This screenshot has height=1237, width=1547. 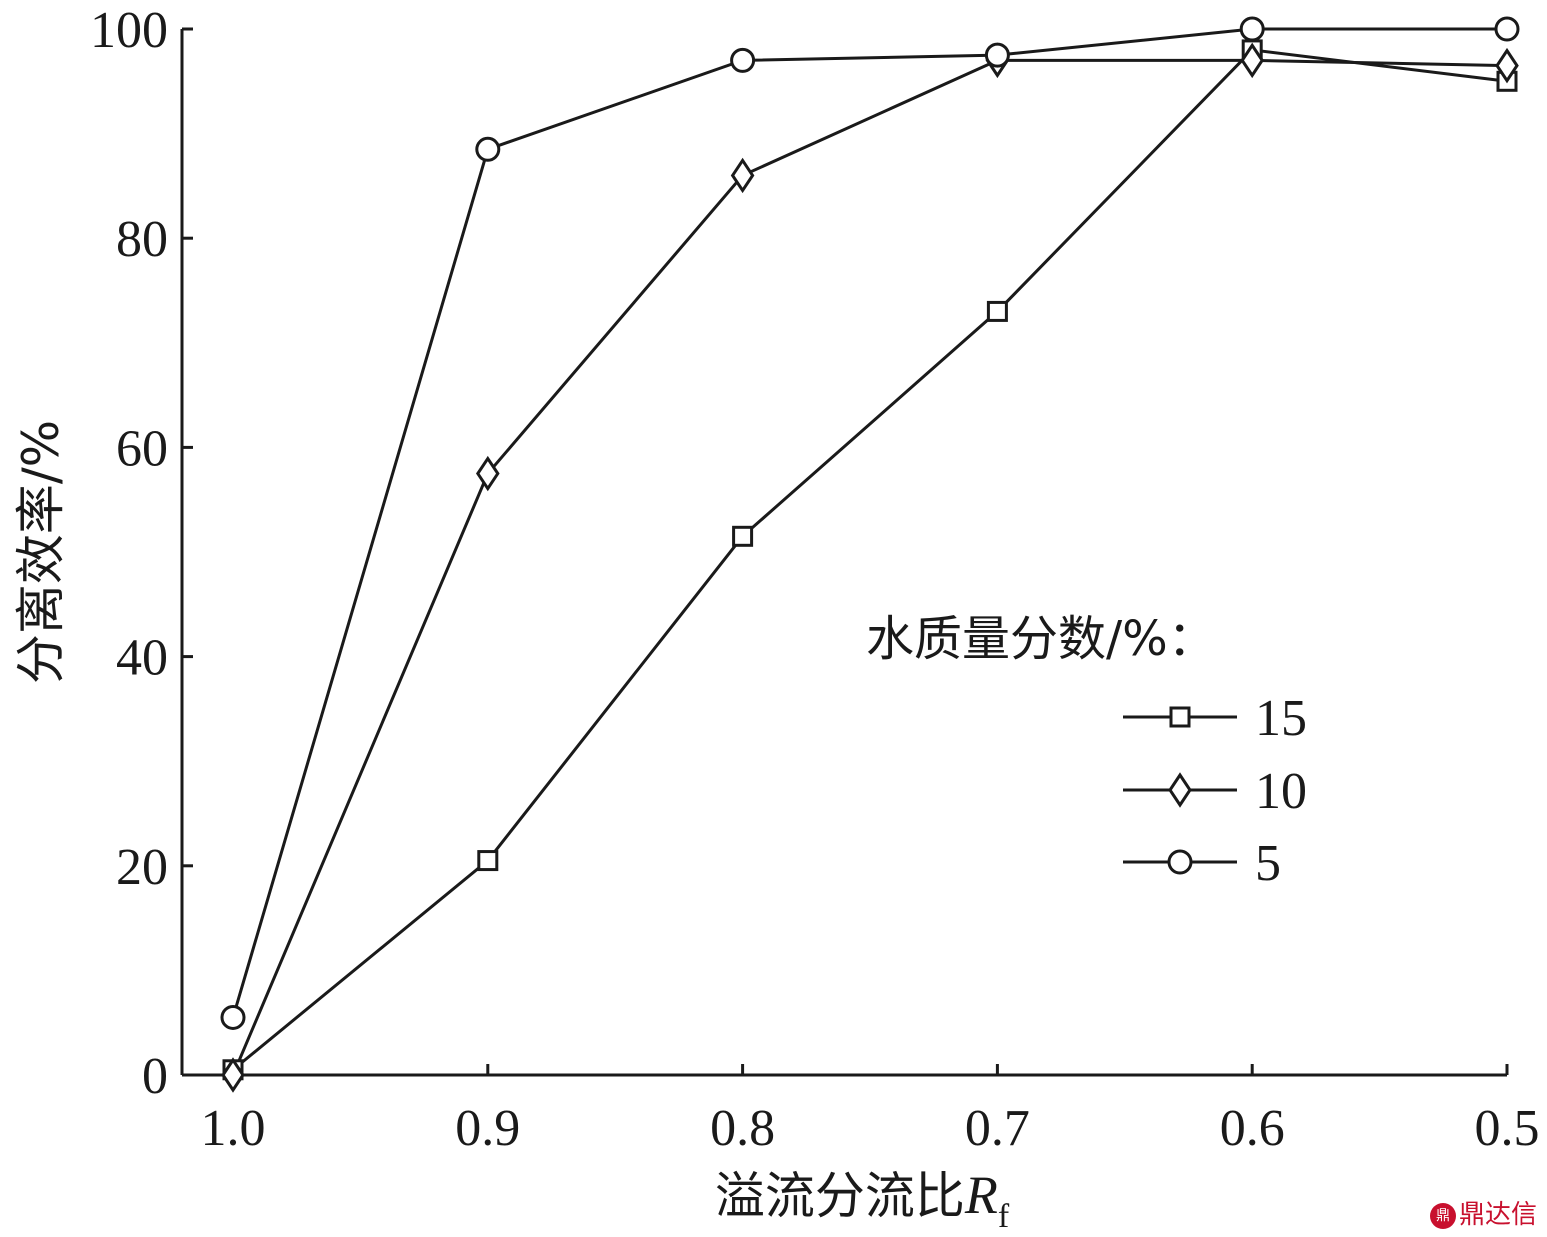 I want to click on x-tick-label: 0.8, so click(x=742, y=1128).